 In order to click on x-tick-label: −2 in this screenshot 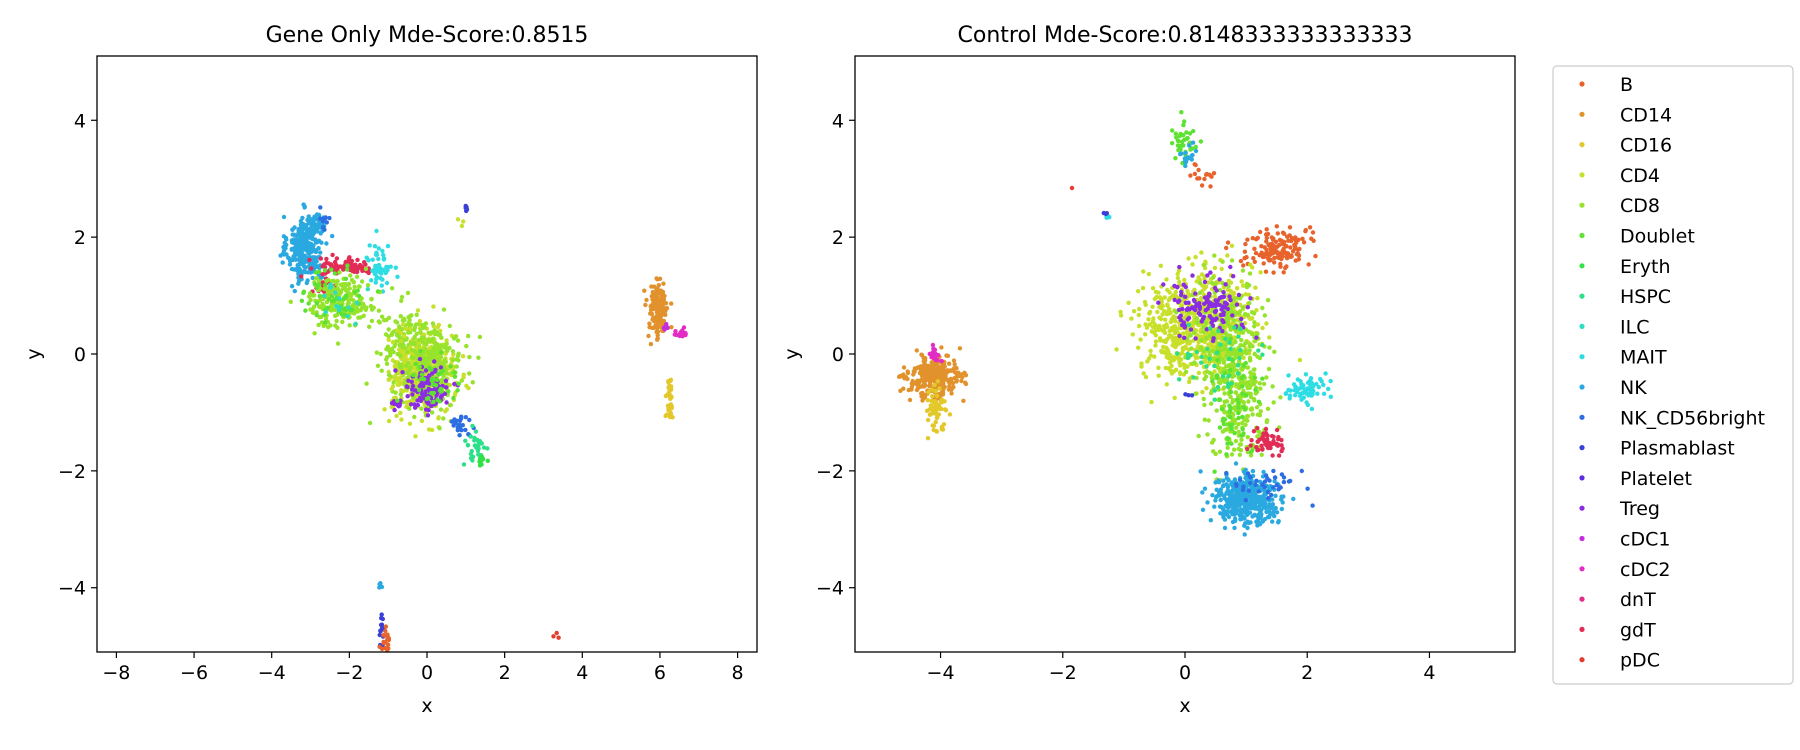, I will do `click(349, 673)`.